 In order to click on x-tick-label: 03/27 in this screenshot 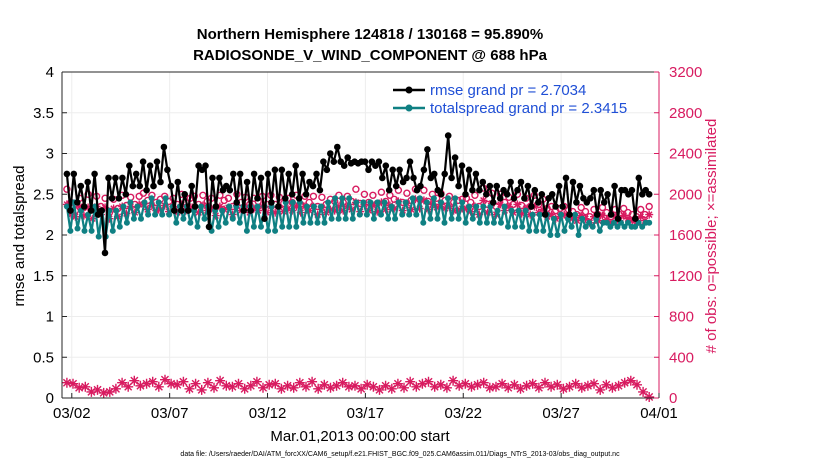, I will do `click(561, 413)`.